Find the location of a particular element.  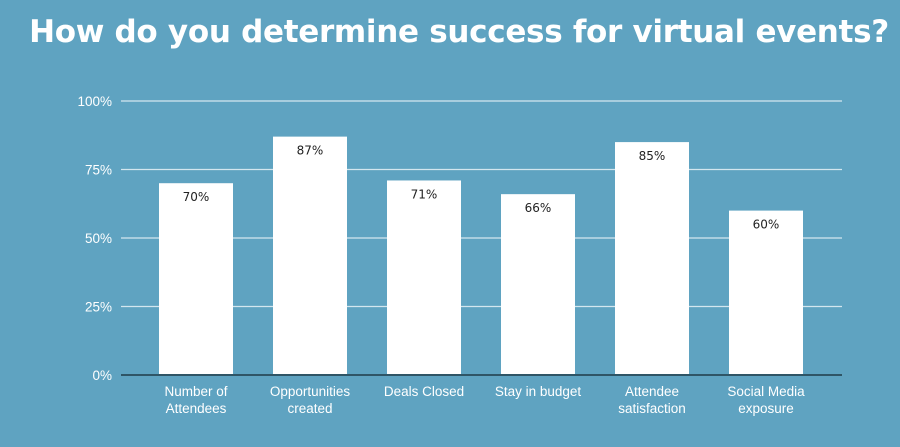

y-tick-label: 75% is located at coordinates (98, 170).